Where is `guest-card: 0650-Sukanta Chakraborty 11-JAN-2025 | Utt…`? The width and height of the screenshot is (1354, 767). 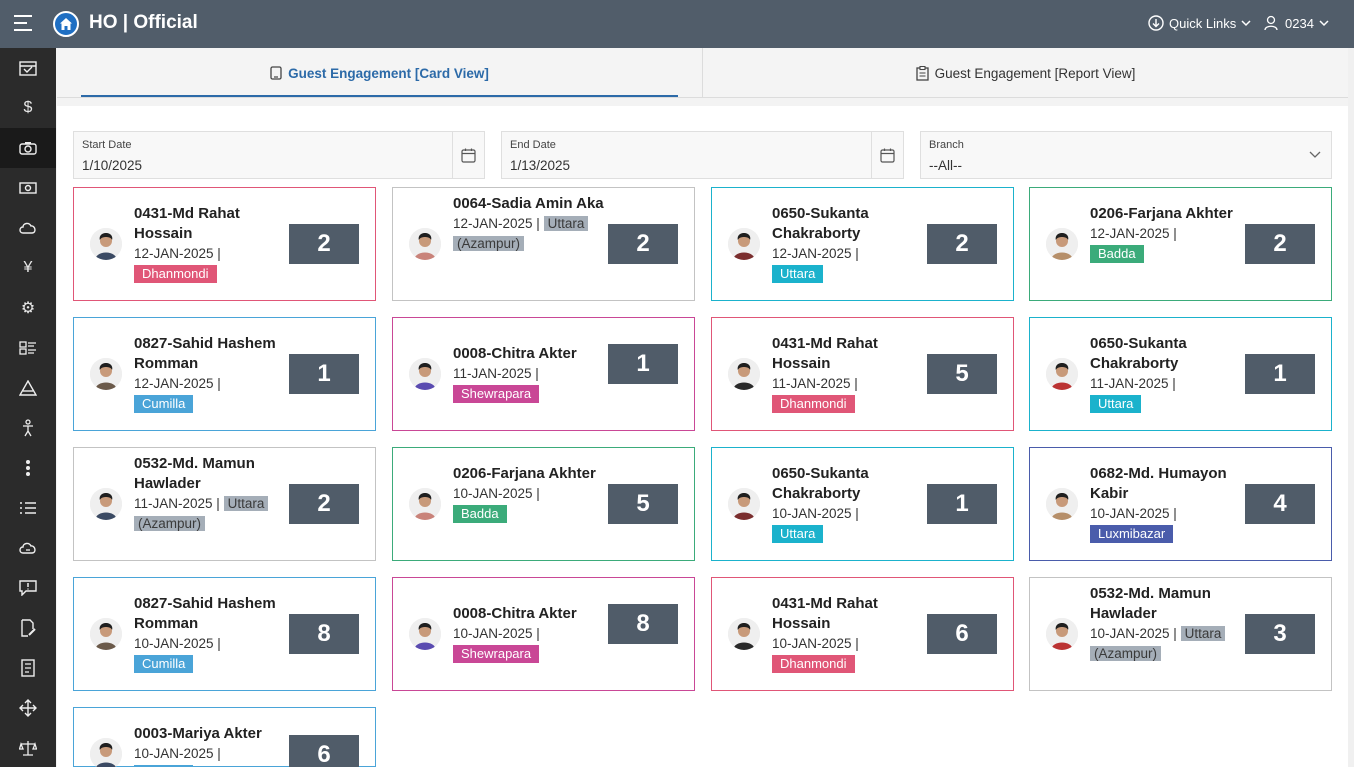 guest-card: 0650-Sukanta Chakraborty 11-JAN-2025 | Utt… is located at coordinates (1180, 374).